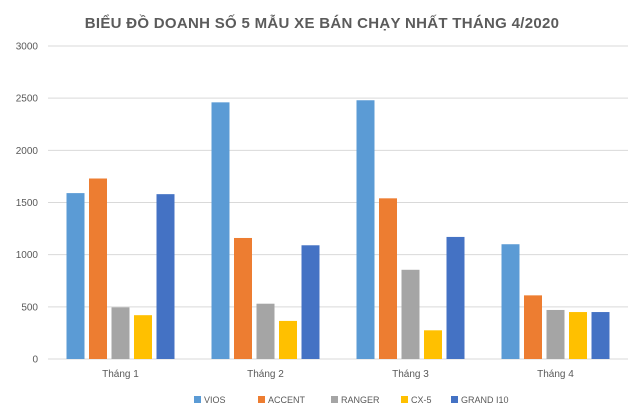 This screenshot has width=640, height=417. Describe the element at coordinates (485, 400) in the screenshot. I see `legend-label: GRAND I10` at that location.